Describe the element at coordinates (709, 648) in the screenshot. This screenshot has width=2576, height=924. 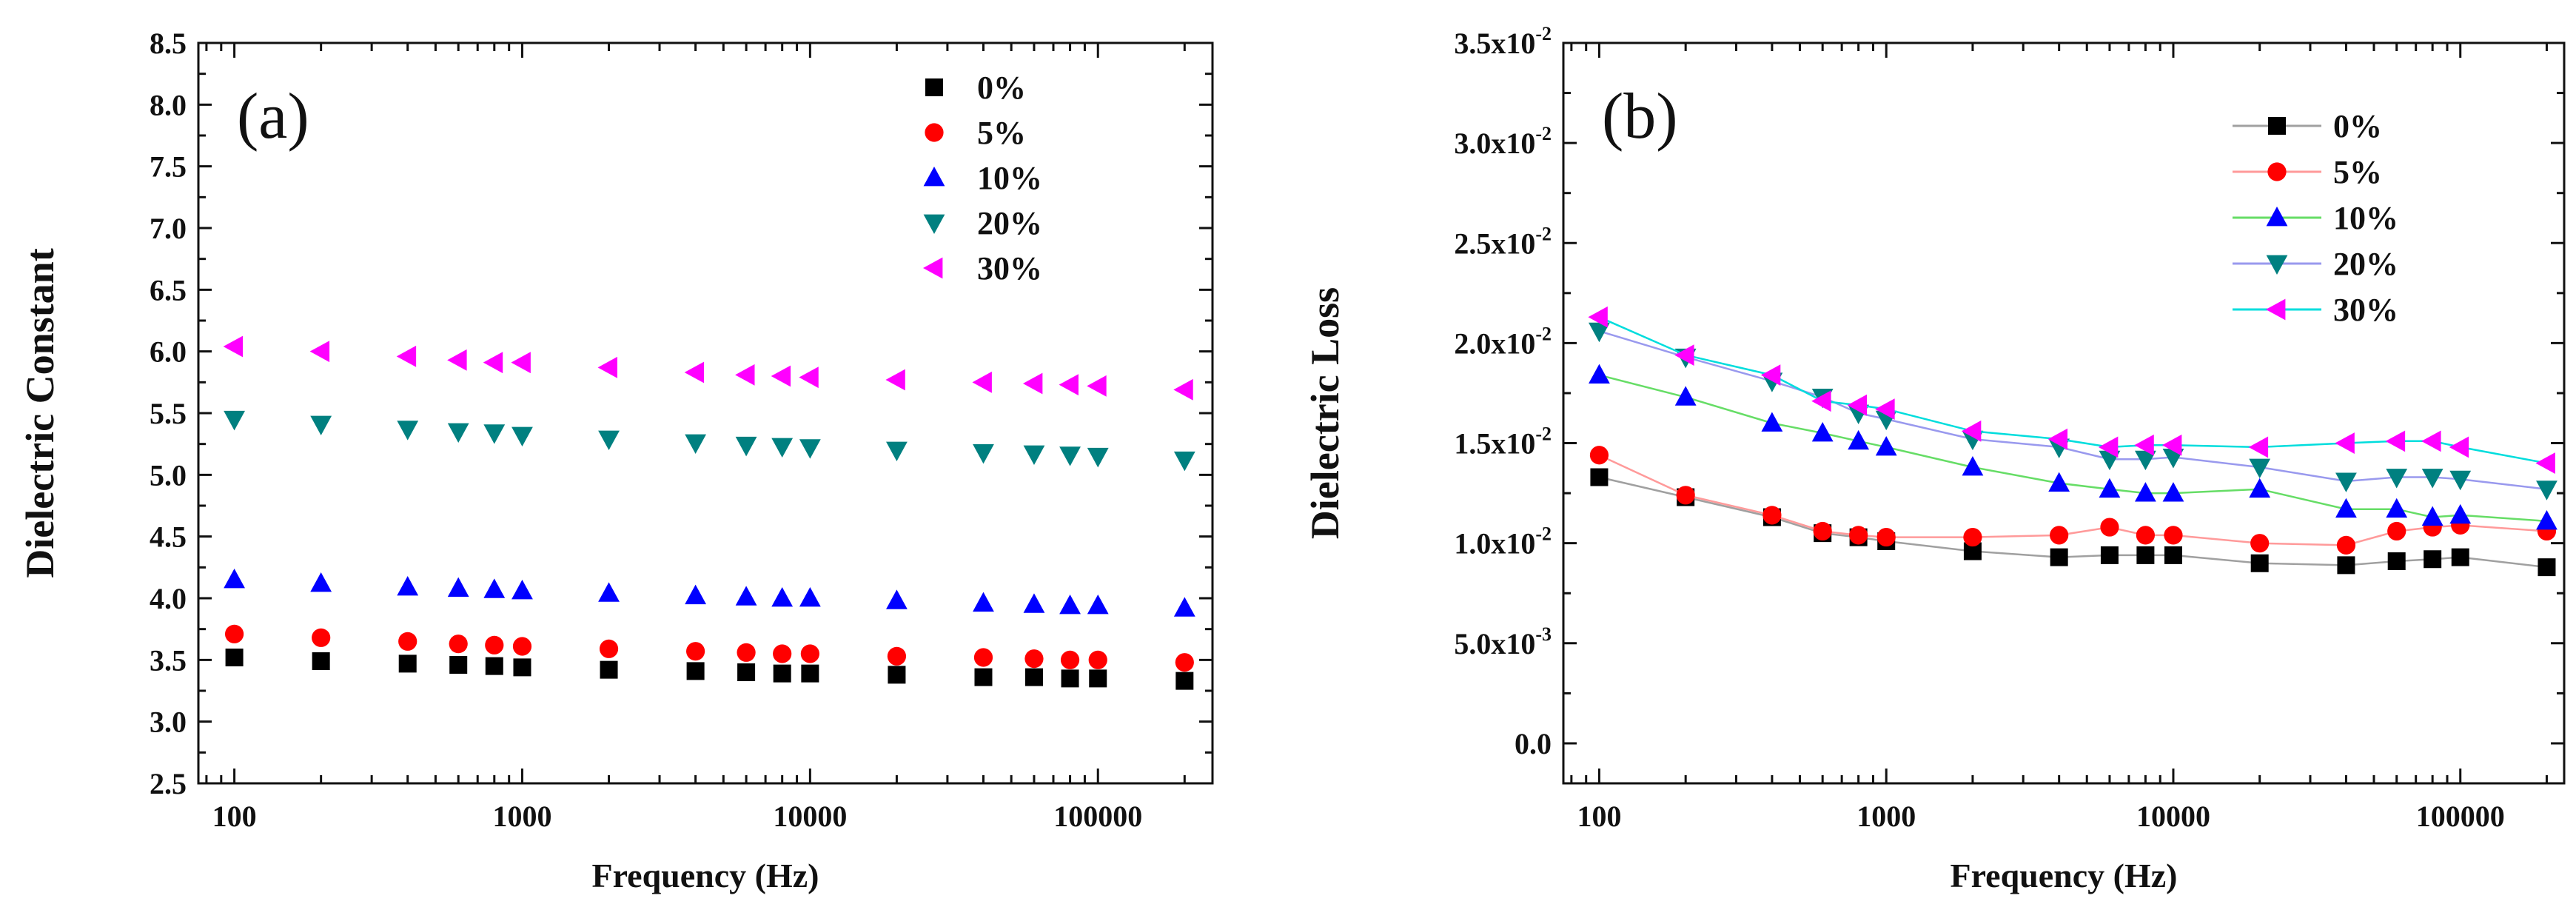
I see `series-5pct` at that location.